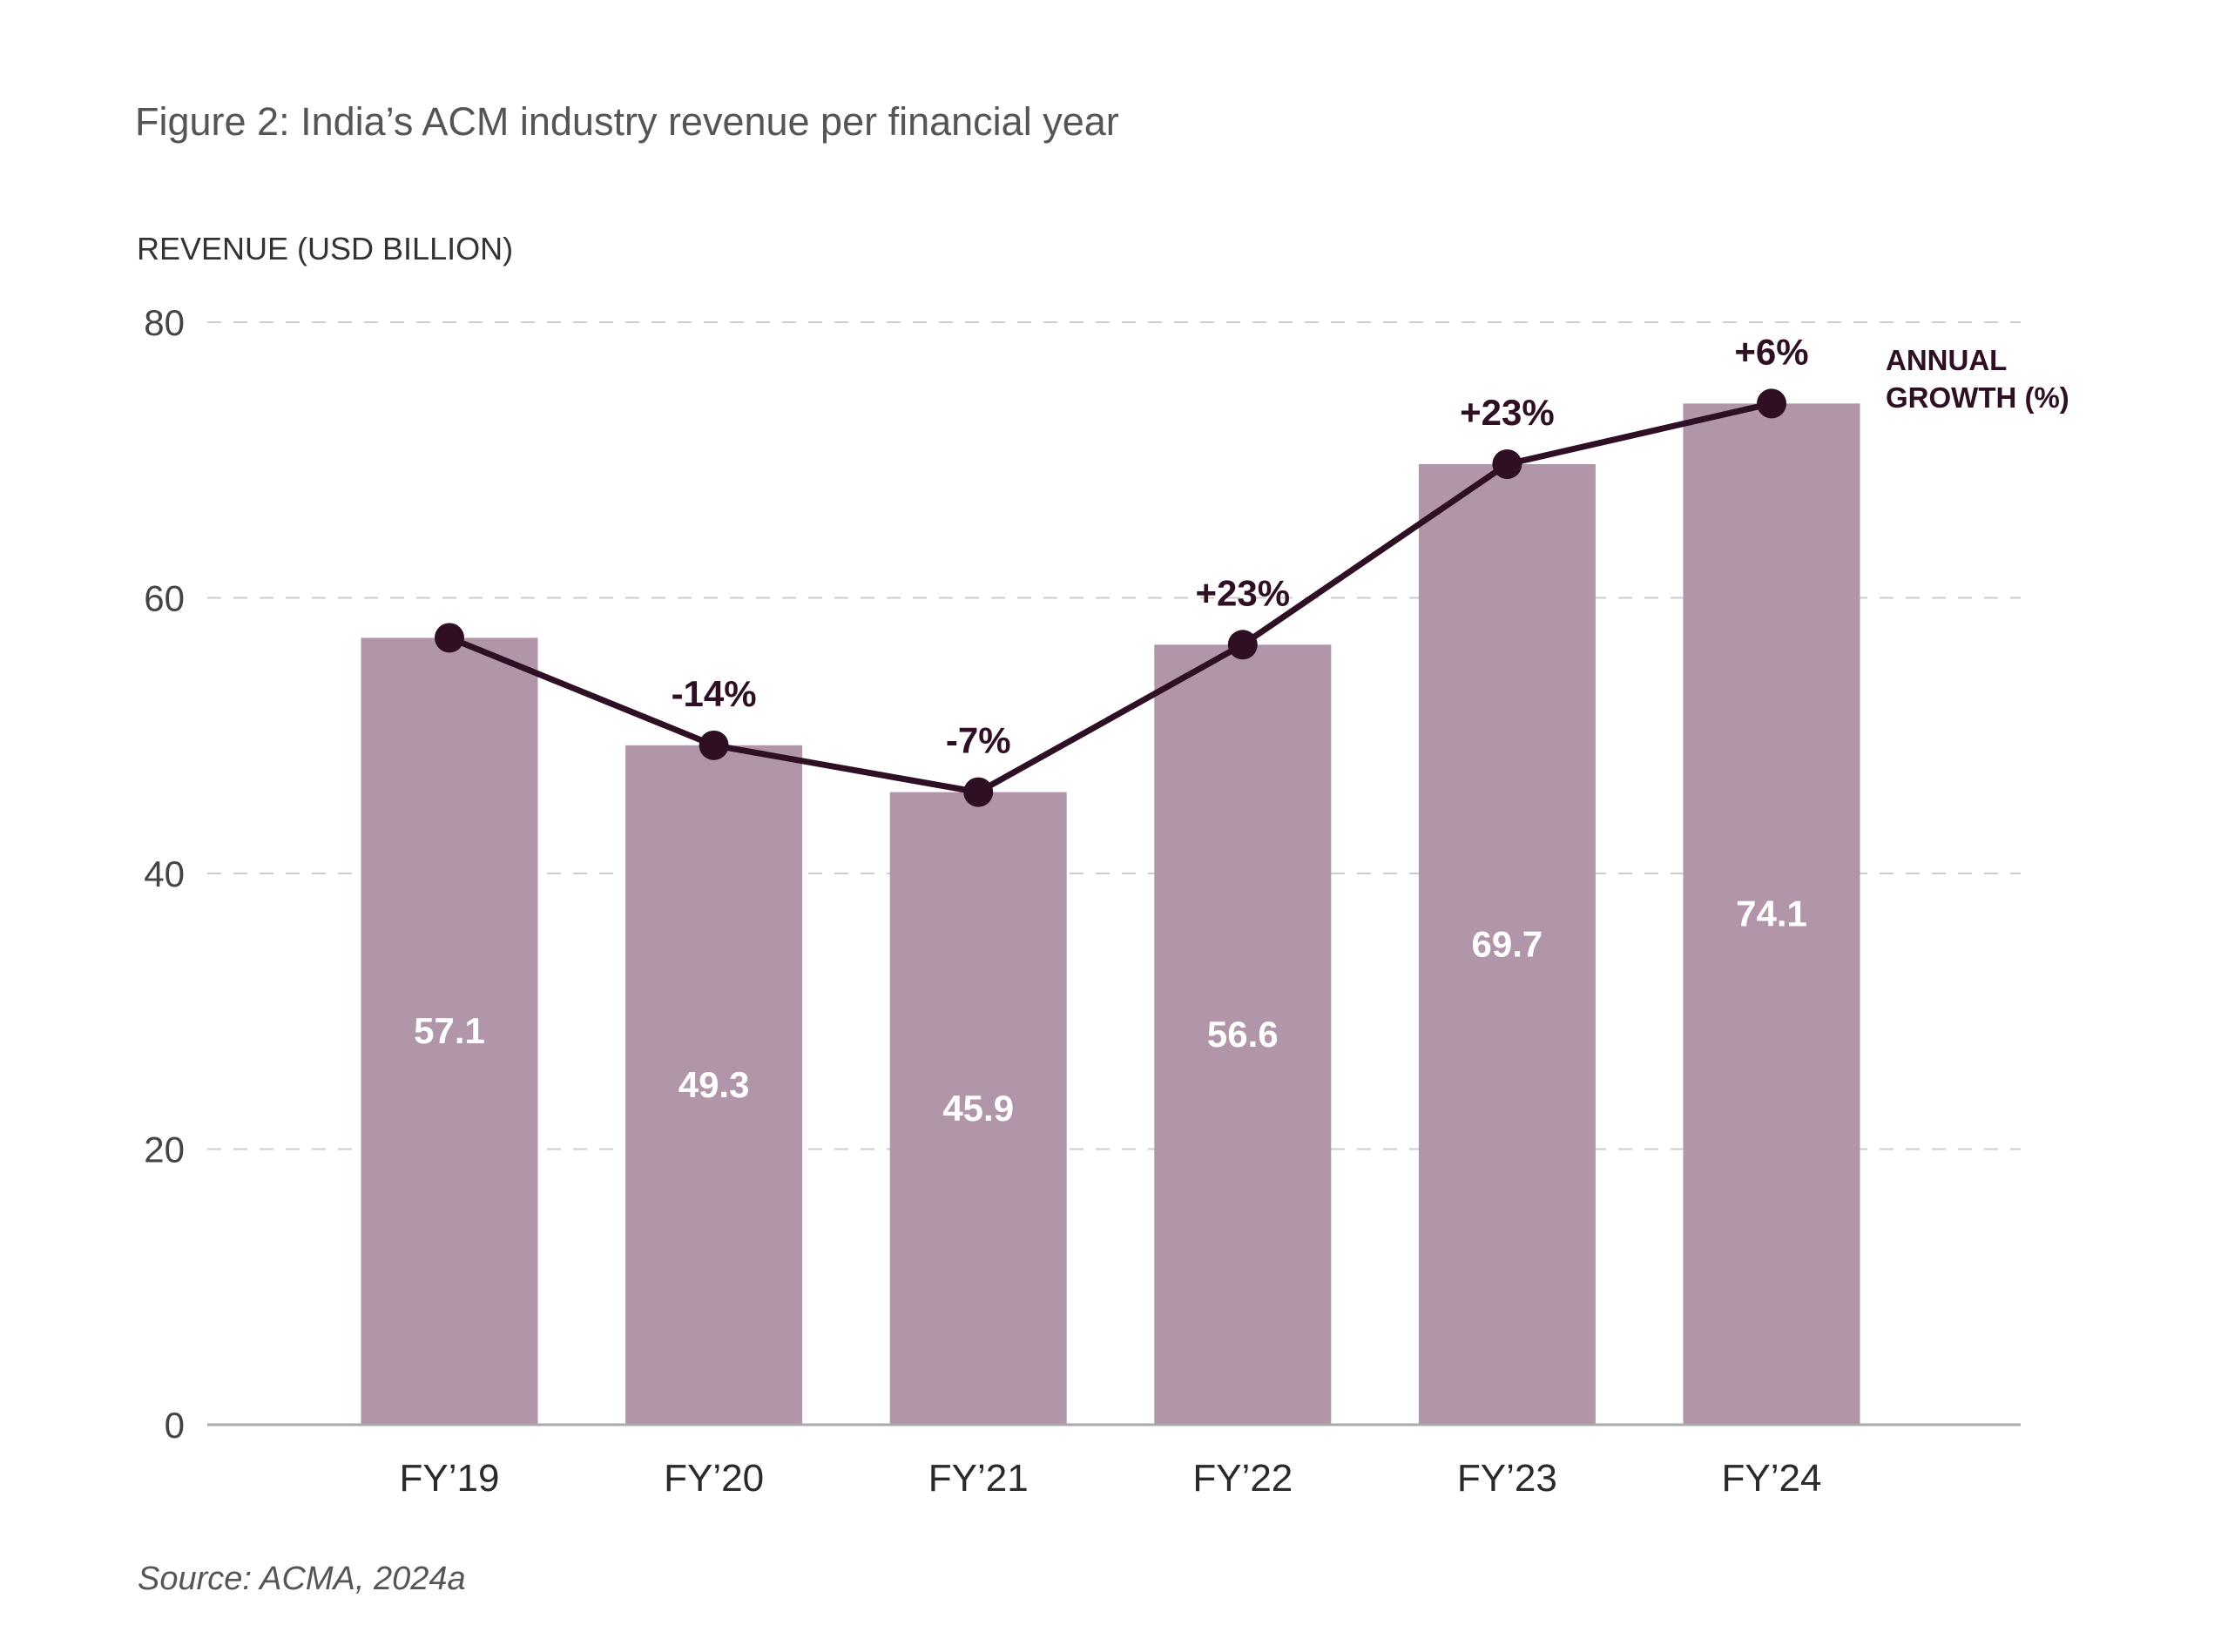  I want to click on bar-value-label-1: 49.3, so click(714, 1084).